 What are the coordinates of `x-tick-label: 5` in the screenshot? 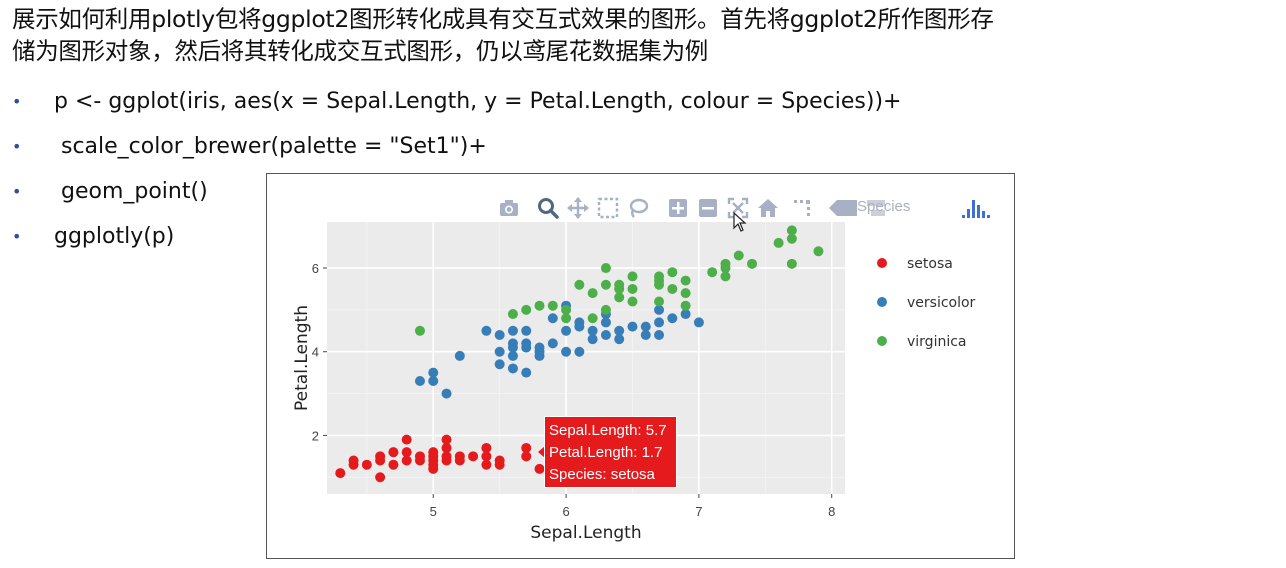 It's located at (433, 511).